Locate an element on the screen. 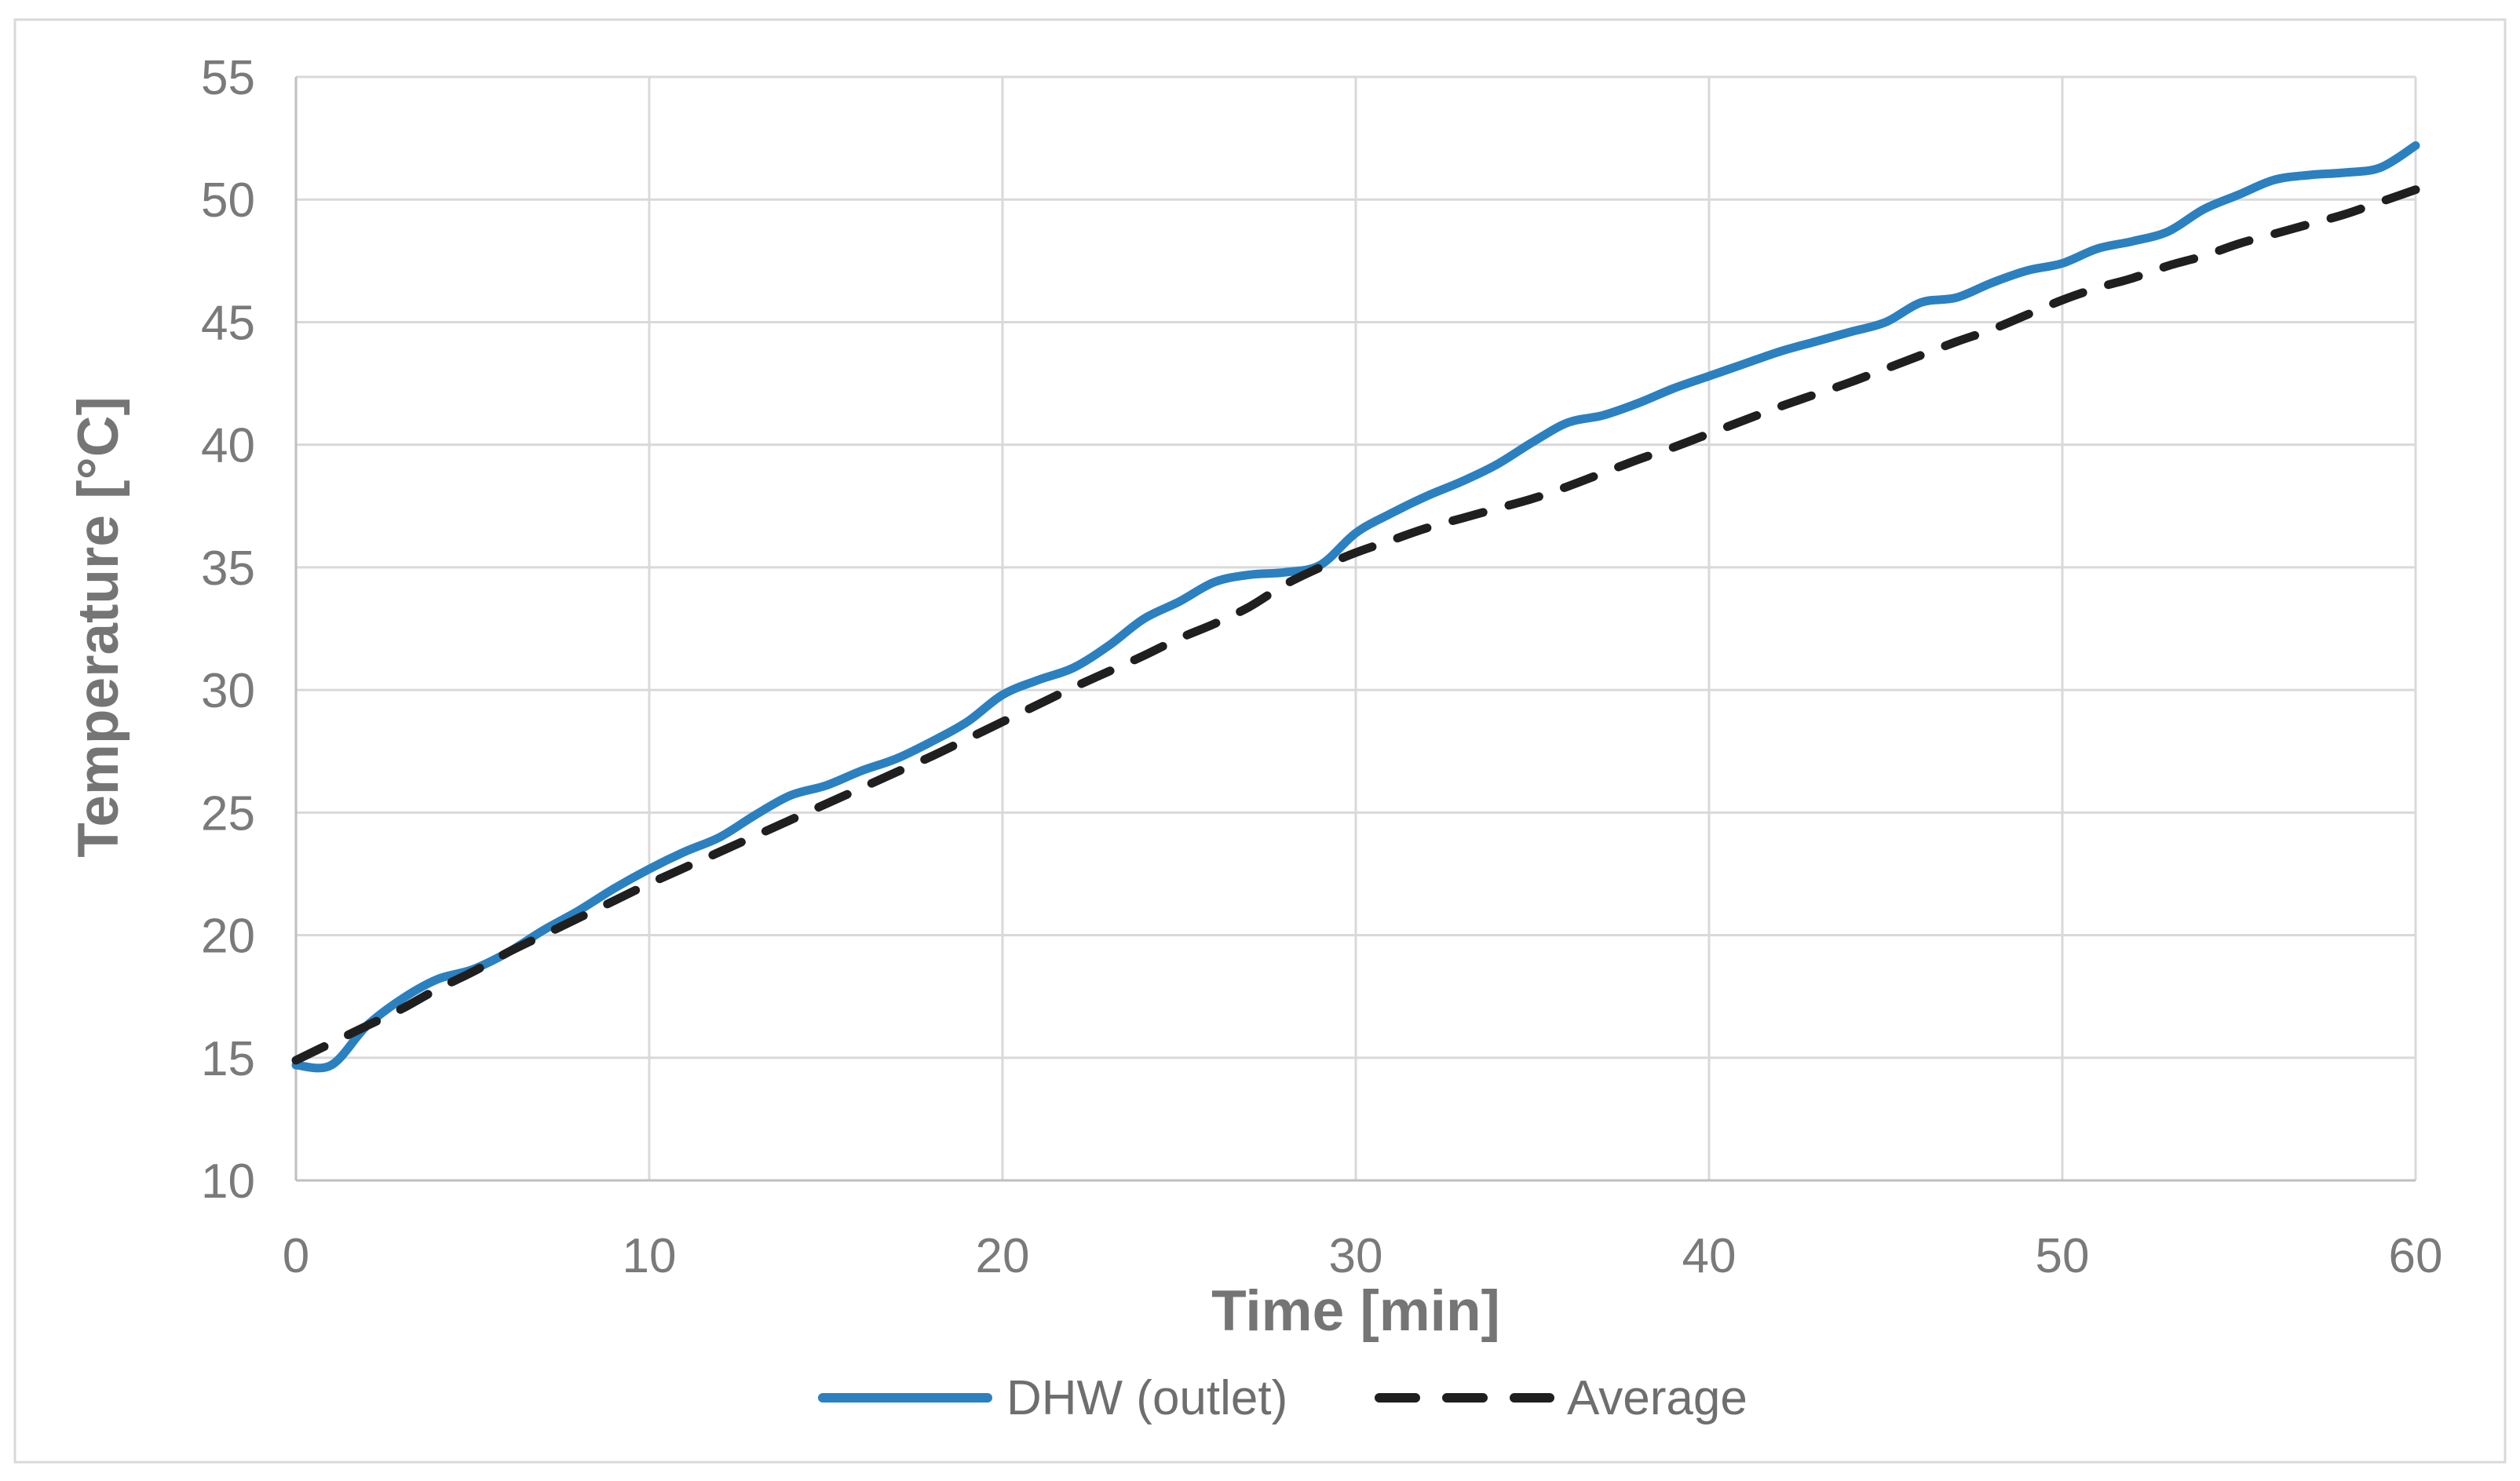 Image resolution: width=2520 pixels, height=1481 pixels. y-tick-label: 50 is located at coordinates (228, 200).